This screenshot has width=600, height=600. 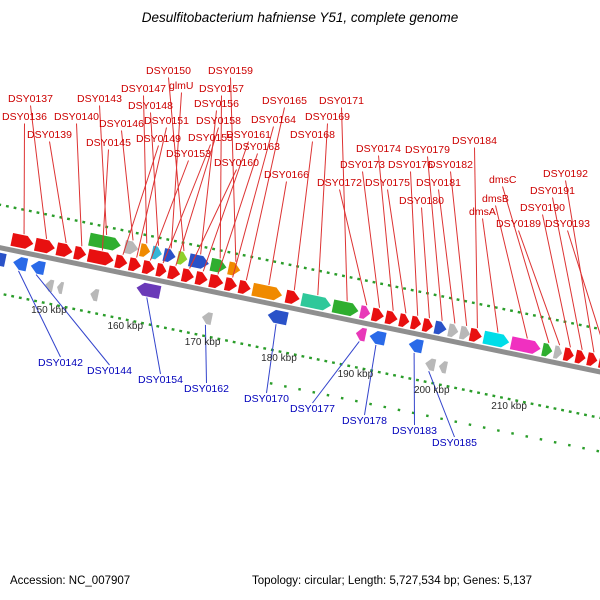 I want to click on gene-arrow-DSY0190, so click(x=568, y=354).